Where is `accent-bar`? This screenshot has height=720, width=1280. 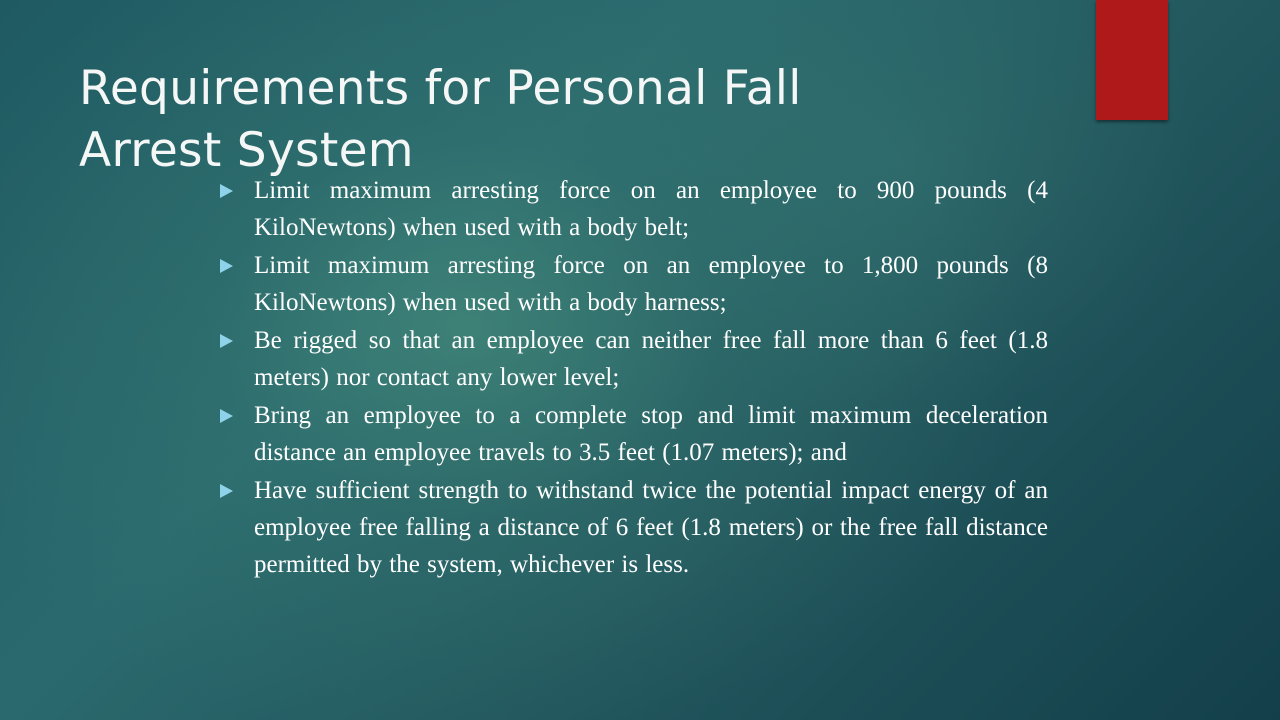
accent-bar is located at coordinates (1132, 60).